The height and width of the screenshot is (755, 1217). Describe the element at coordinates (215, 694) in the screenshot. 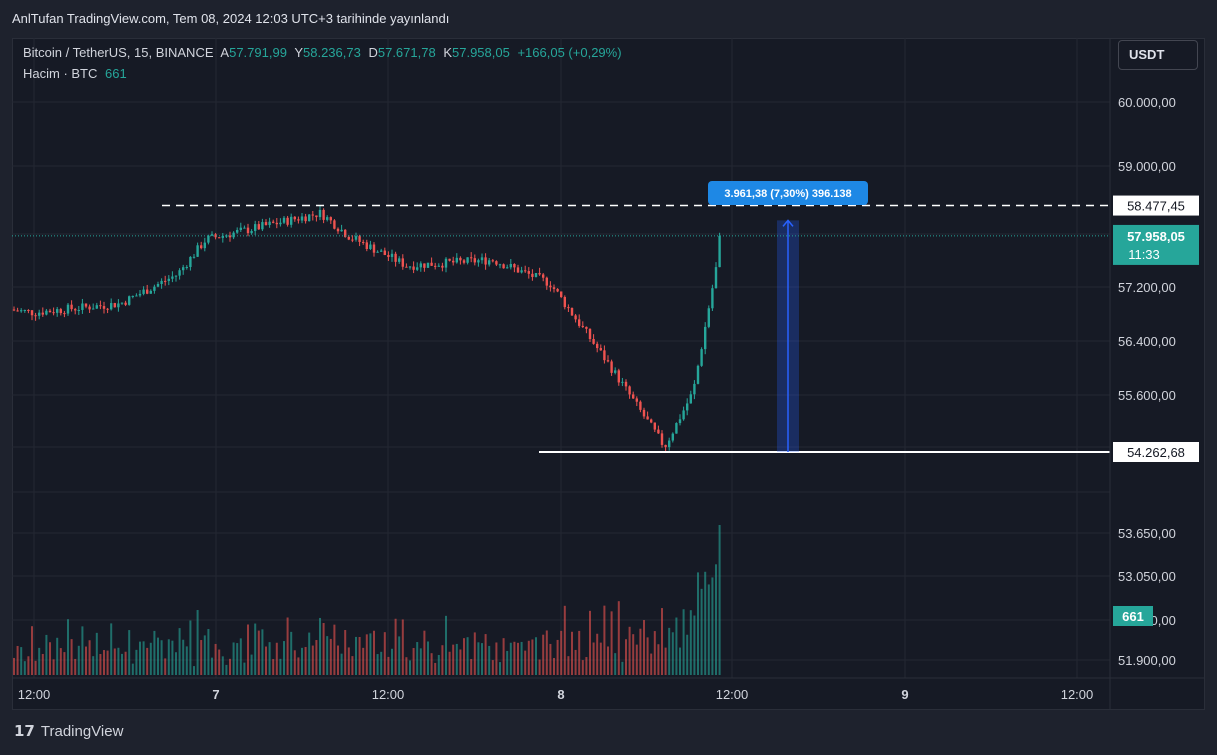

I see `time-tick: 7` at that location.